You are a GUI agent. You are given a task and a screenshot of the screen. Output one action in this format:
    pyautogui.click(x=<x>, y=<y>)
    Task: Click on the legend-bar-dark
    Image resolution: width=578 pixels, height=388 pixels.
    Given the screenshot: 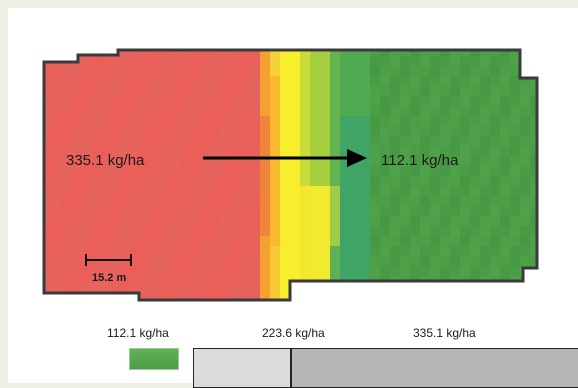 What is the action you would take?
    pyautogui.click(x=434, y=368)
    